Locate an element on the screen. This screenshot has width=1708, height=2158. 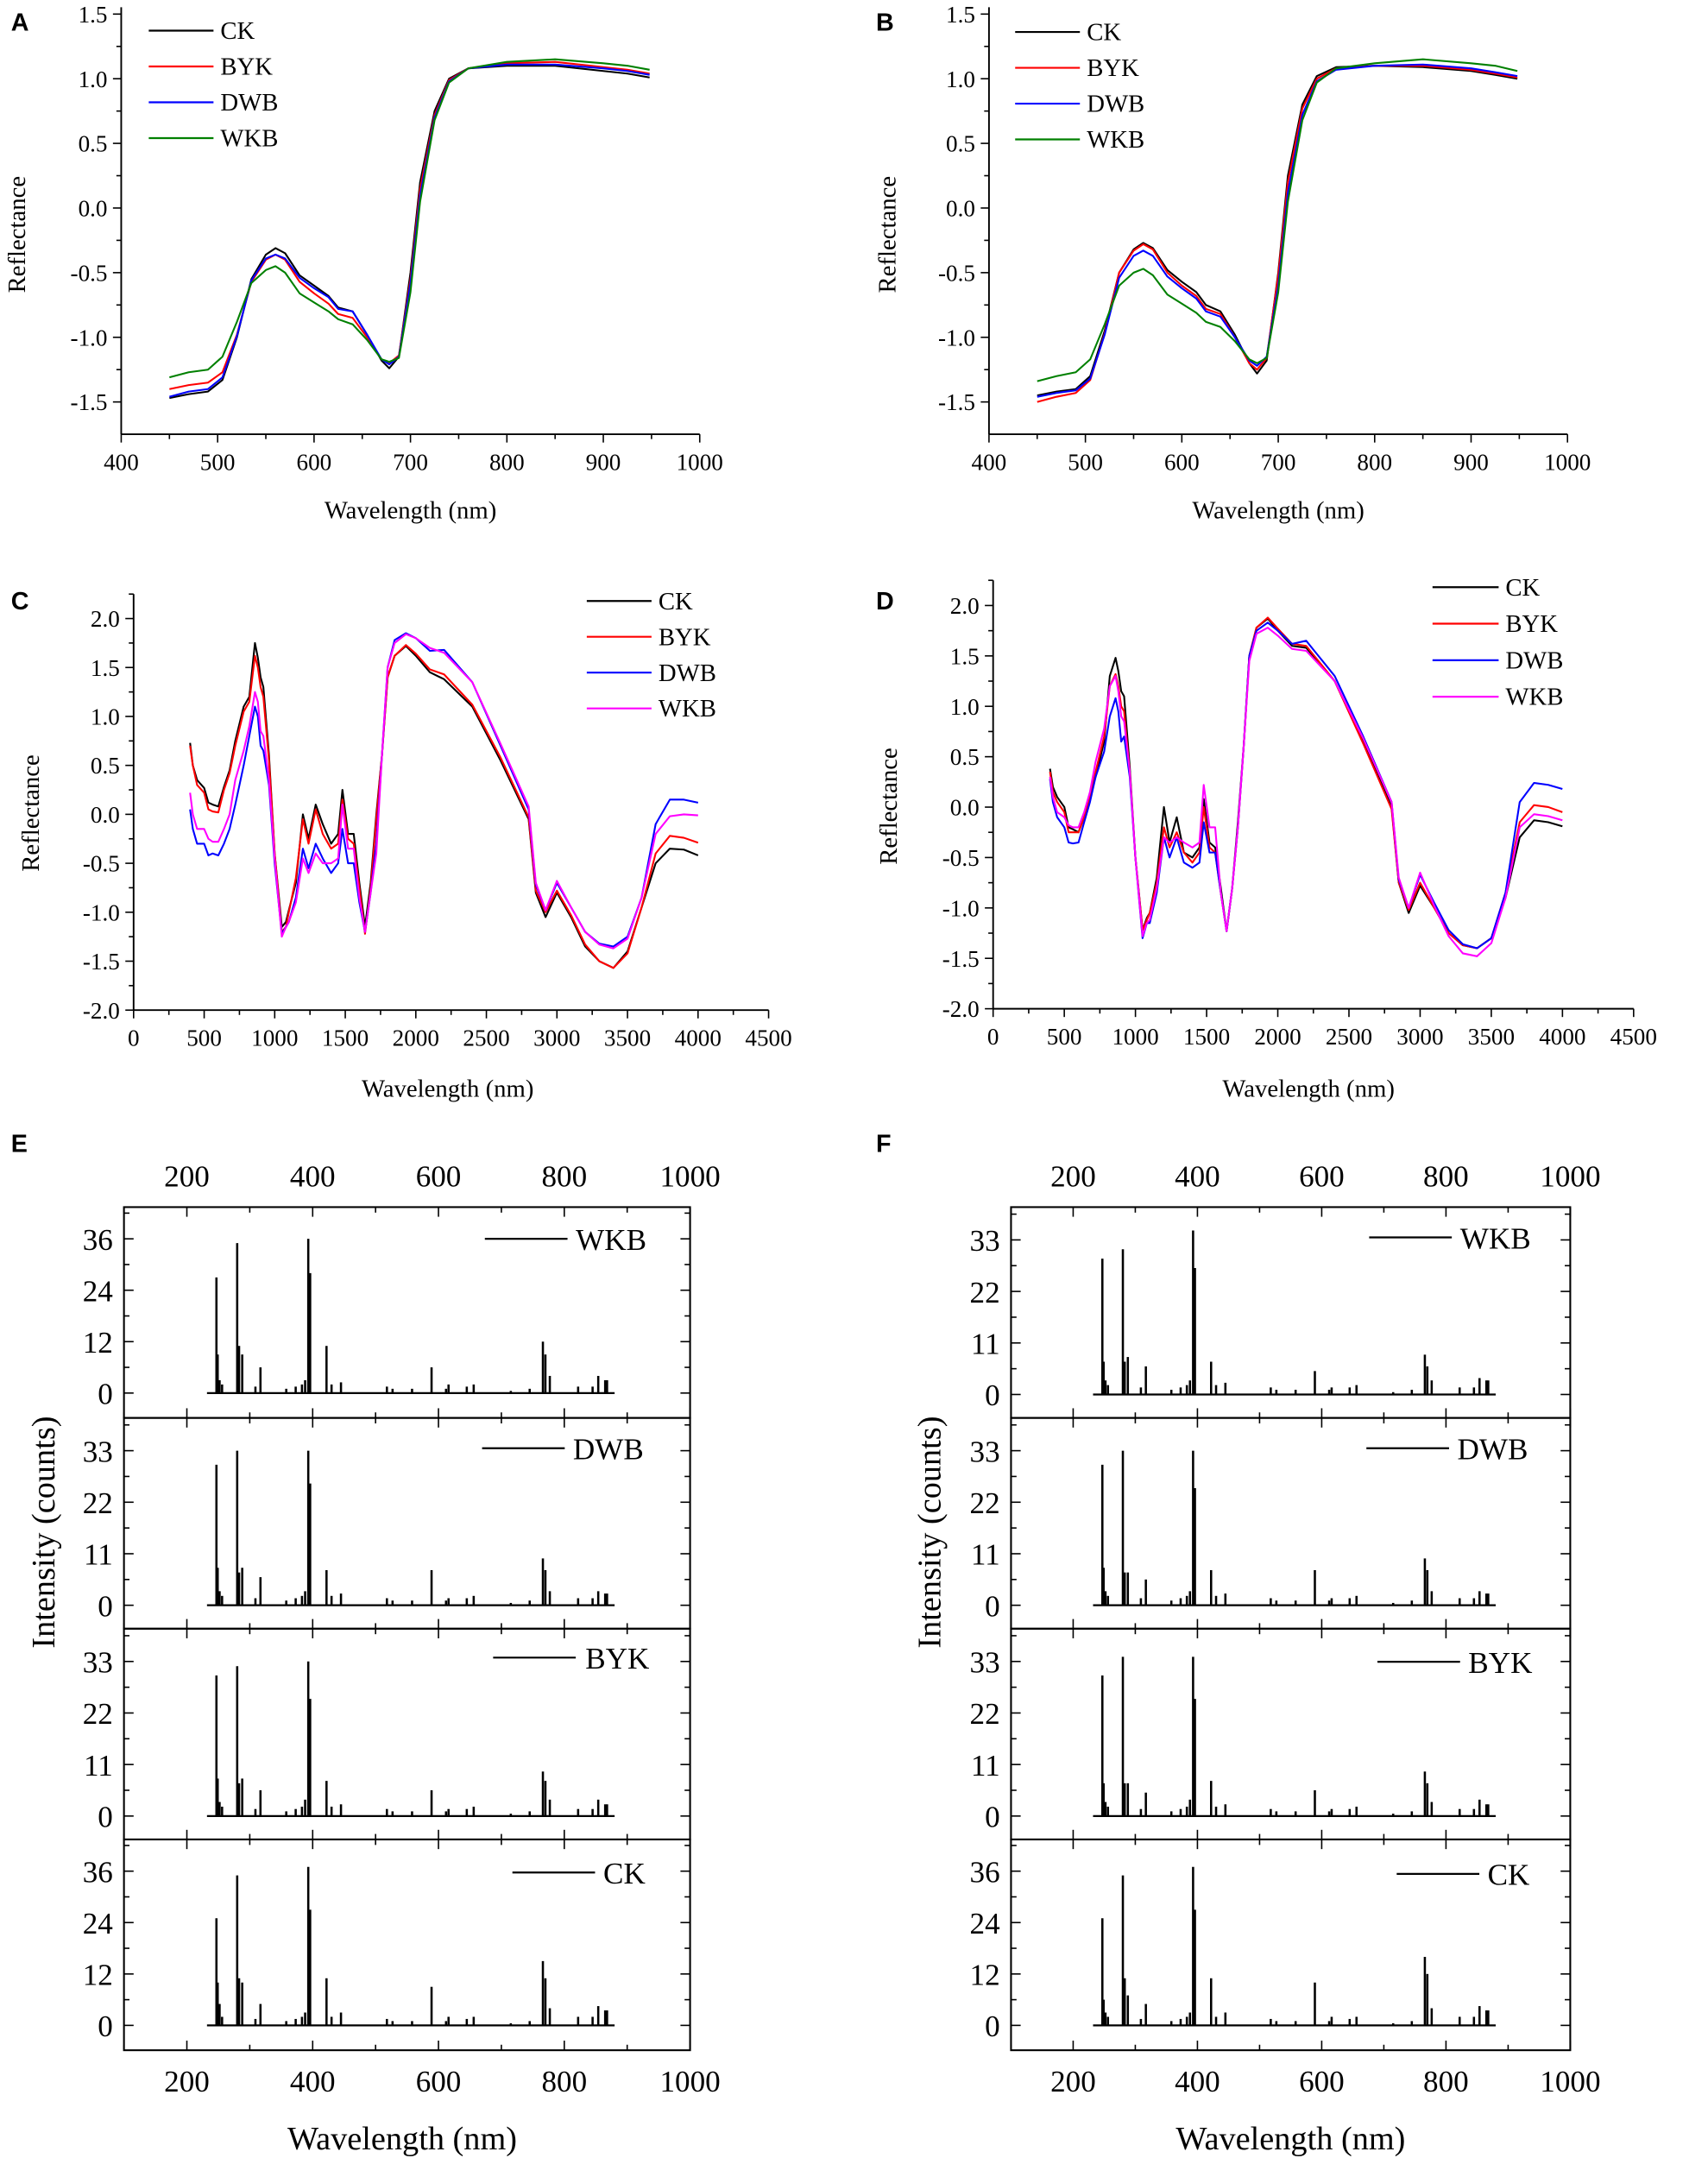
subplot-ck: 0 12 24 36 CK is located at coordinates (387, 1945).